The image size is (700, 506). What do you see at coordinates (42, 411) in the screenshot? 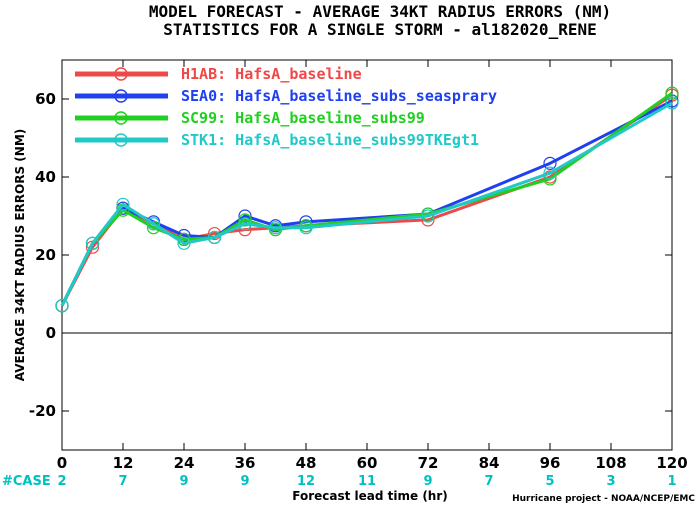
I see `y-tick-label: -20` at bounding box center [42, 411].